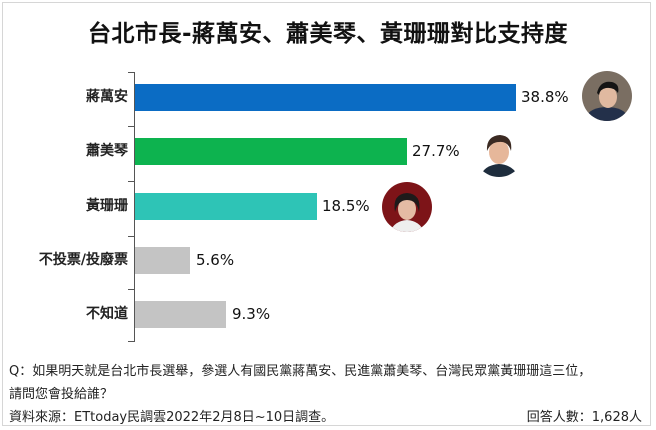 This screenshot has height=430, width=656. What do you see at coordinates (172, 417) in the screenshot?
I see `data-source: 資料來源：ETtoday民調雲2022年2月8日~10日調查。` at bounding box center [172, 417].